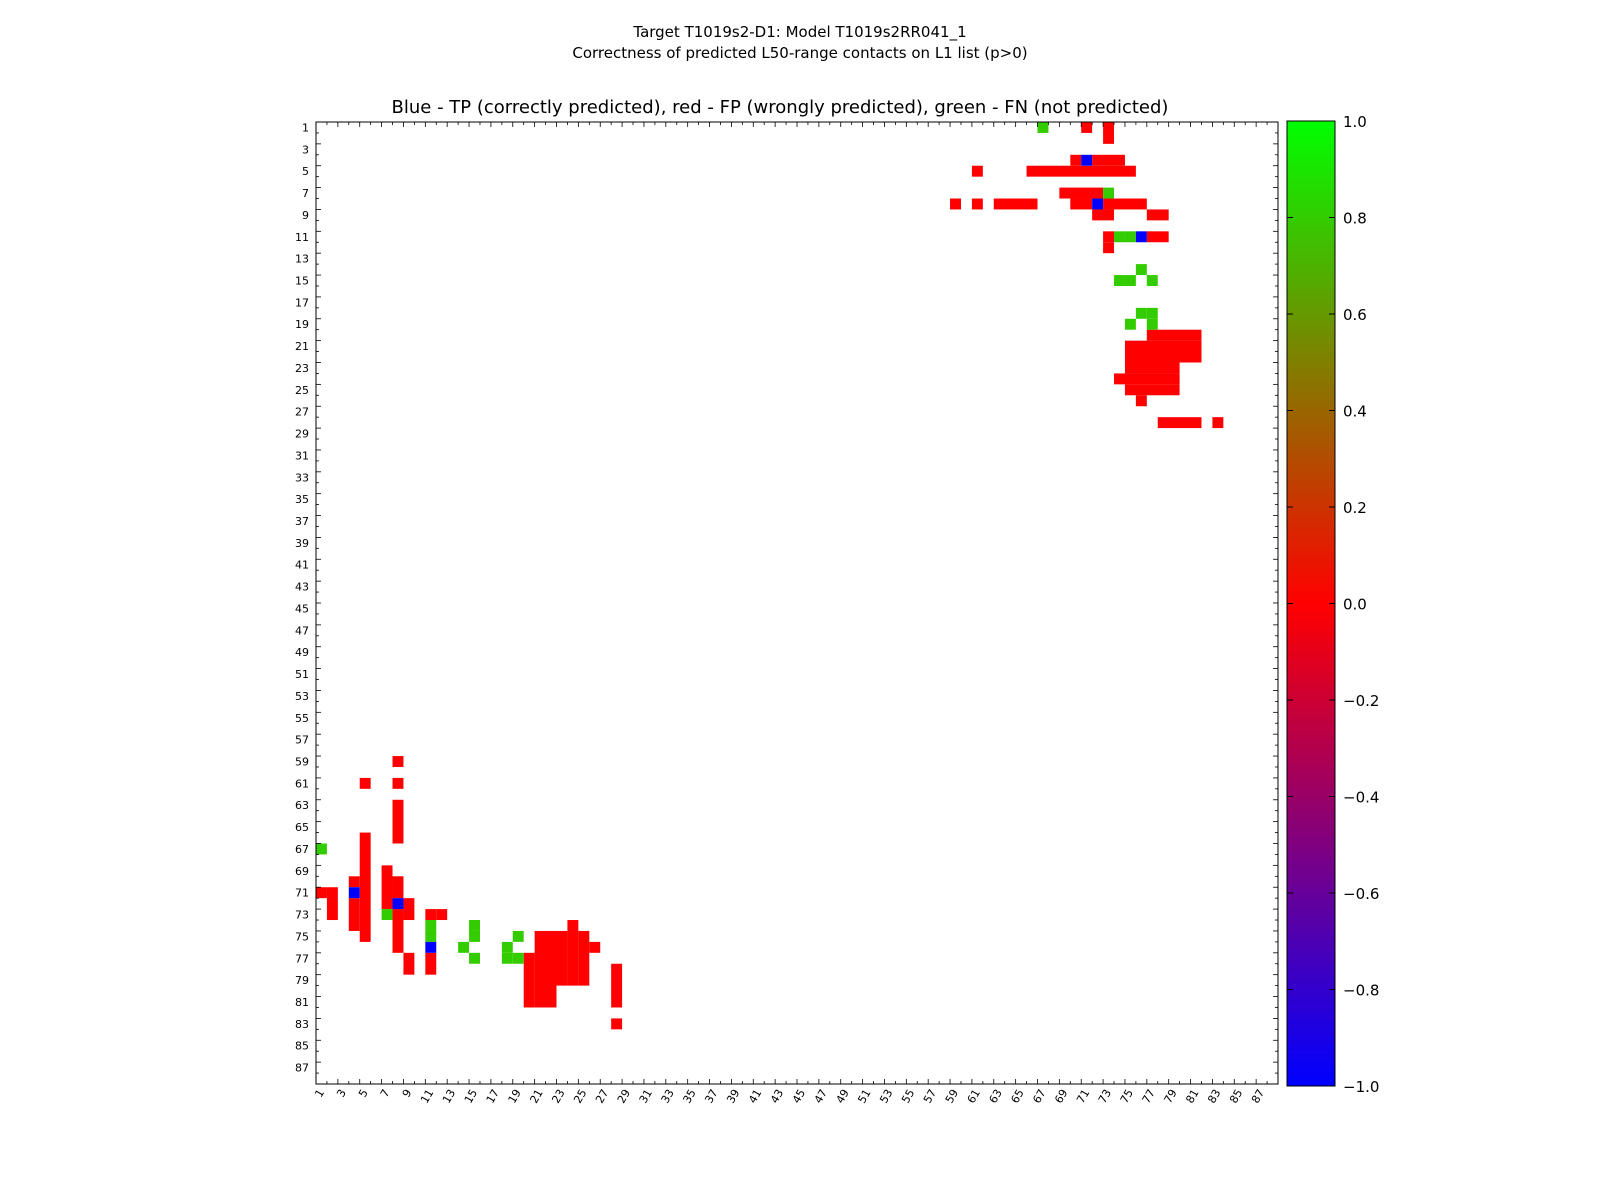 This screenshot has height=1200, width=1600. Describe the element at coordinates (302, 587) in the screenshot. I see `y-tick-label: 43` at that location.